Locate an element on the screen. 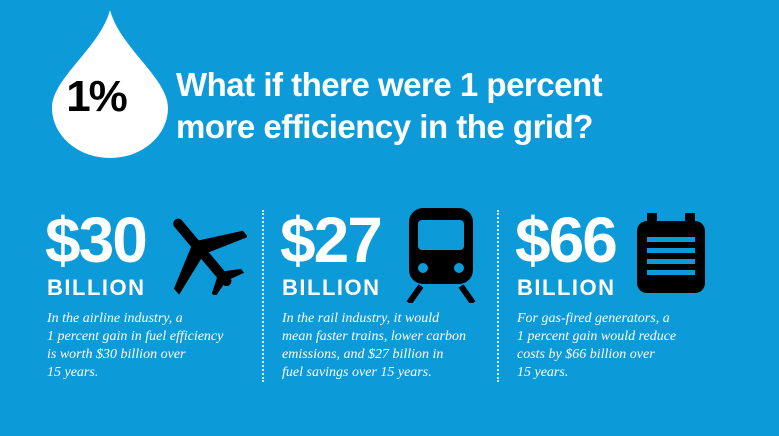 The image size is (779, 436). title-line: more efficiency in the grid? is located at coordinates (384, 126).